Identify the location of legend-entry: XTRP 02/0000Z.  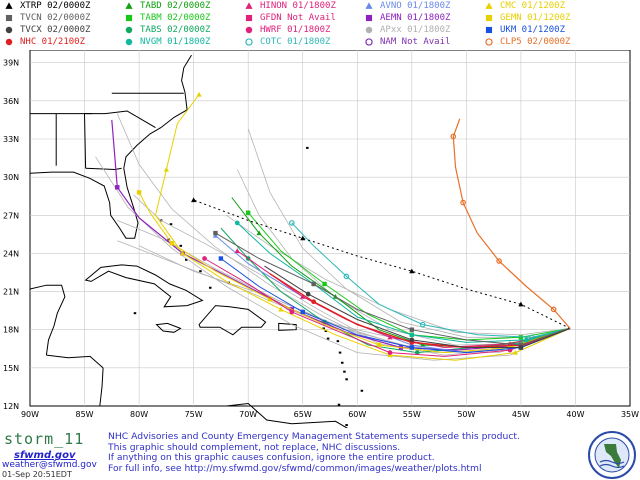
(46, 6).